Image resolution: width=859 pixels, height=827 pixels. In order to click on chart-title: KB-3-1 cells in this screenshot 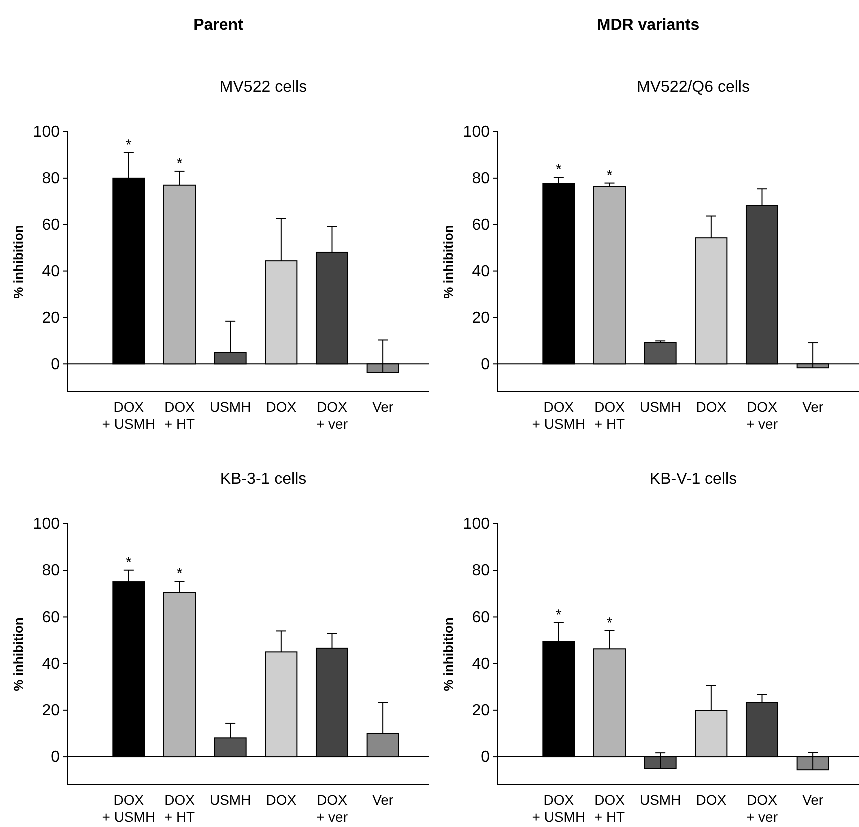, I will do `click(263, 479)`.